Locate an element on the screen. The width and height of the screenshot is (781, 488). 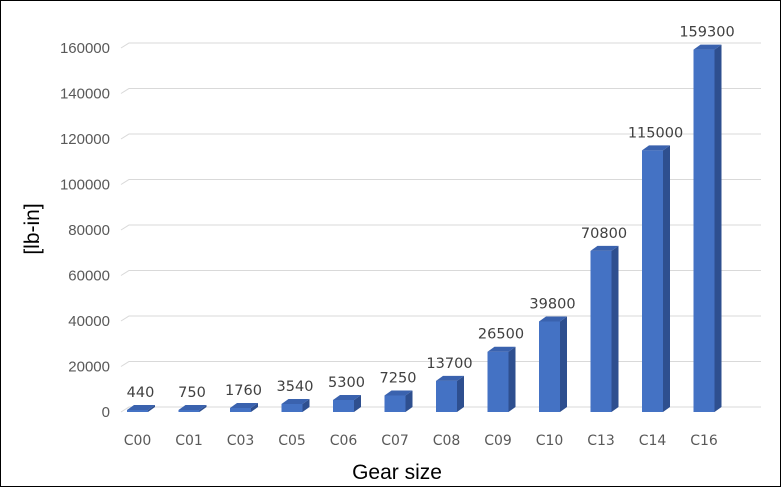
x-category-label: C10 is located at coordinates (550, 441).